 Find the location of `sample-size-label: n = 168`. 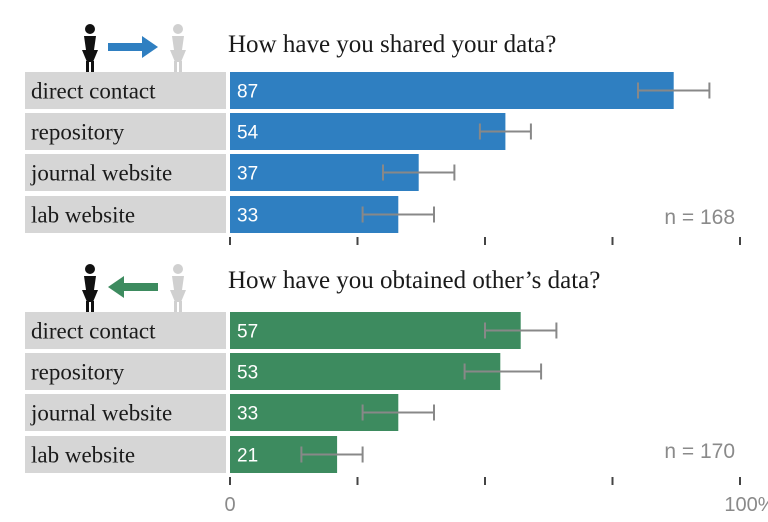

sample-size-label: n = 168 is located at coordinates (699, 217).